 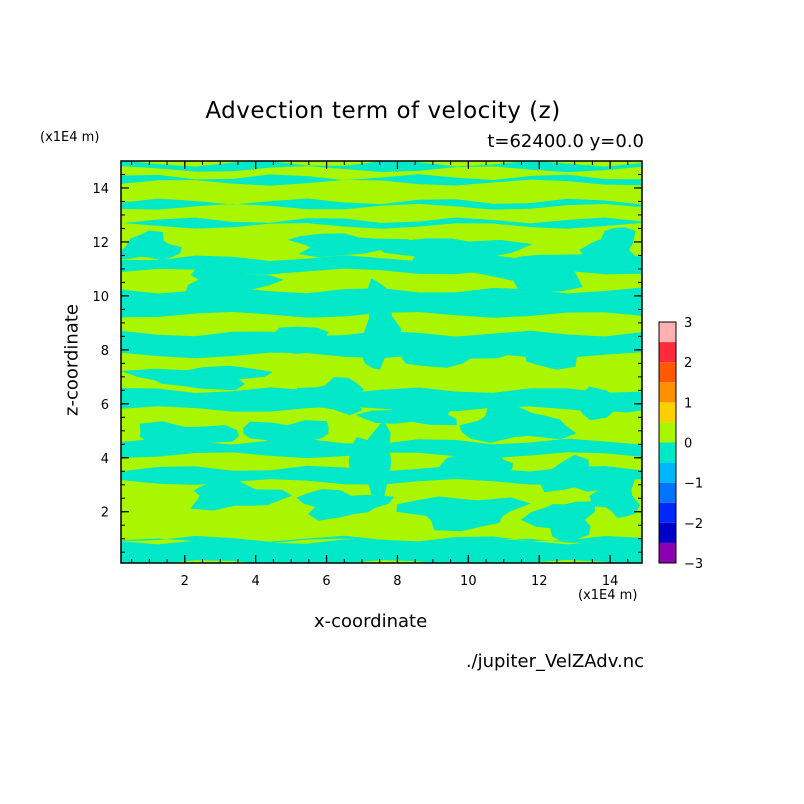 I want to click on x-tick-label: 6, so click(x=326, y=581).